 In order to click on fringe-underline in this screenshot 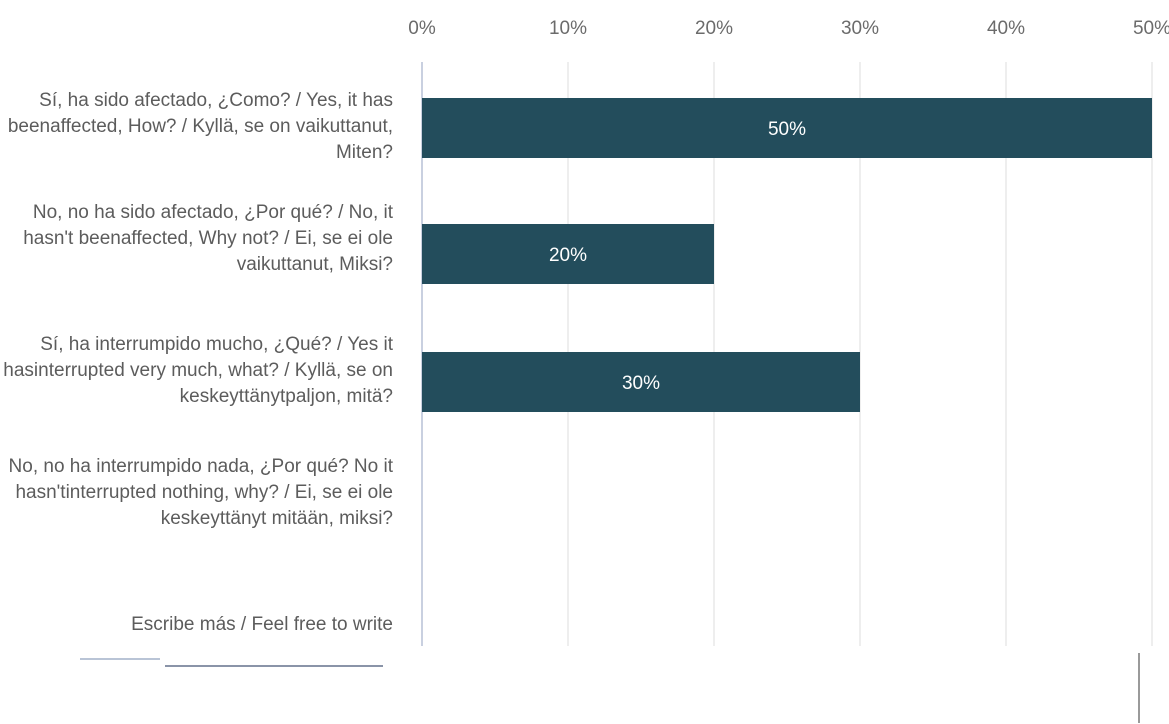, I will do `click(274, 666)`.